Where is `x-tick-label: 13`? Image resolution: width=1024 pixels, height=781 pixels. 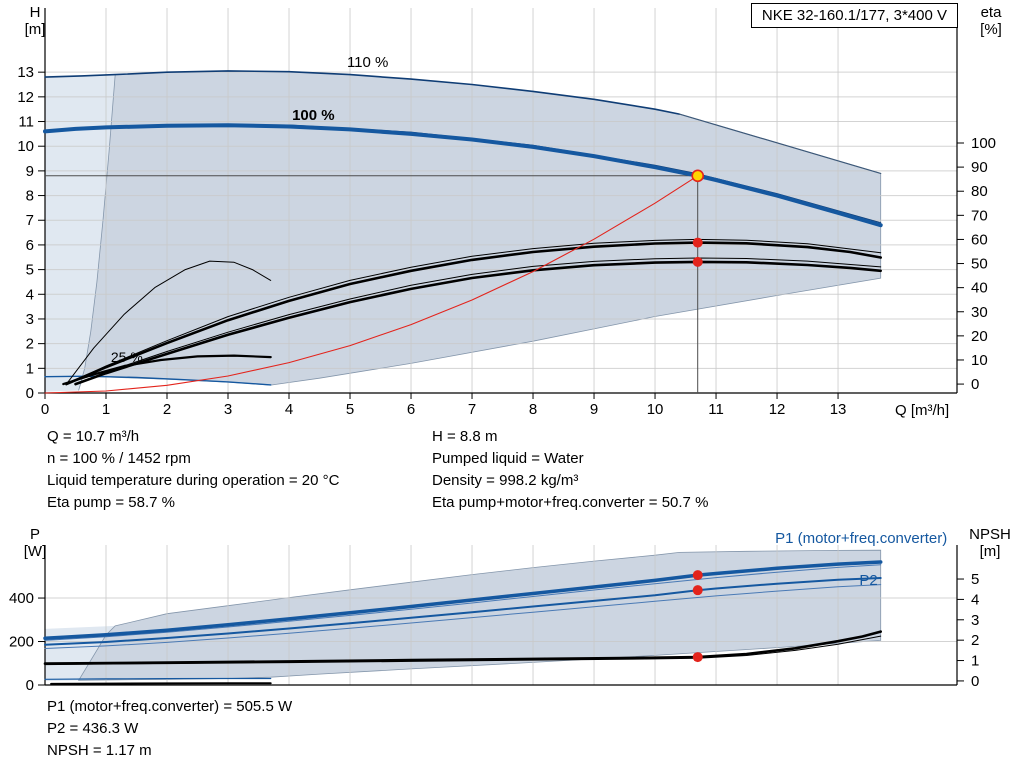 x-tick-label: 13 is located at coordinates (838, 409).